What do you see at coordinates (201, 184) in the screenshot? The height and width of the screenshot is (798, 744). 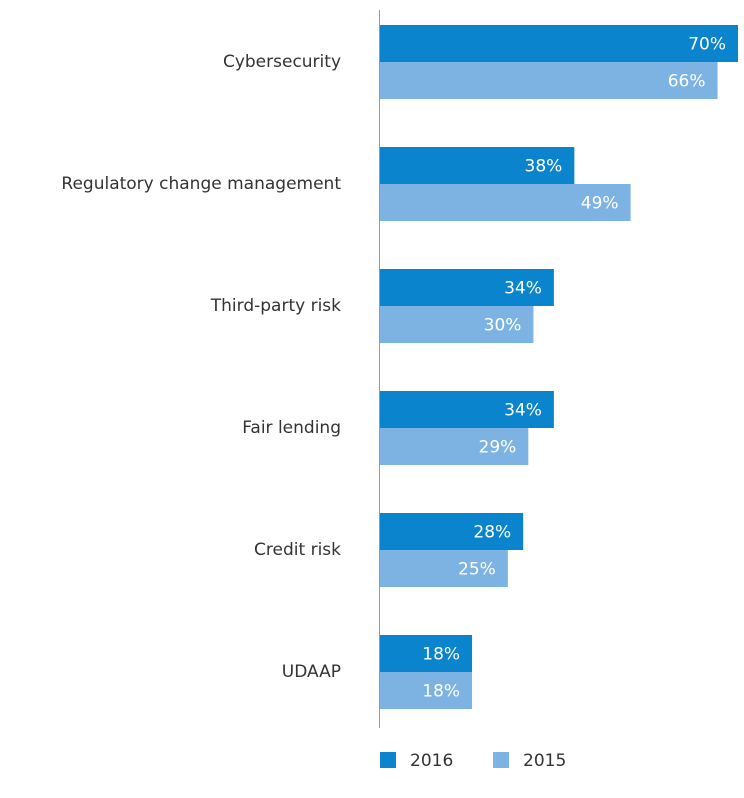 I see `category-label: Regulatory change management` at bounding box center [201, 184].